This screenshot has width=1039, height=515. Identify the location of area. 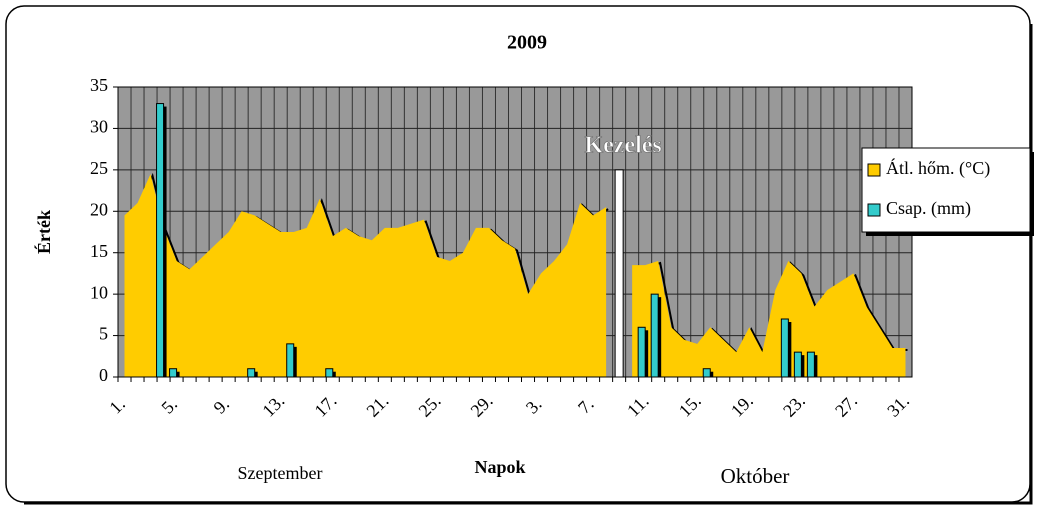
(769, 319).